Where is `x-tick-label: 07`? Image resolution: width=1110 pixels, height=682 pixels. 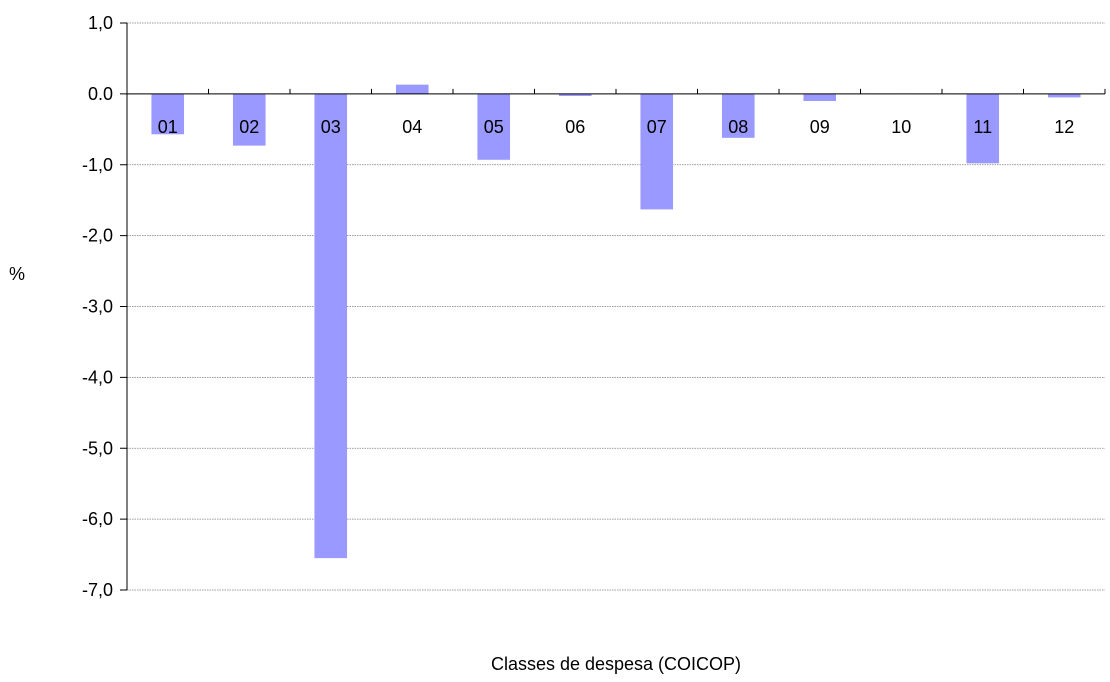
x-tick-label: 07 is located at coordinates (657, 127).